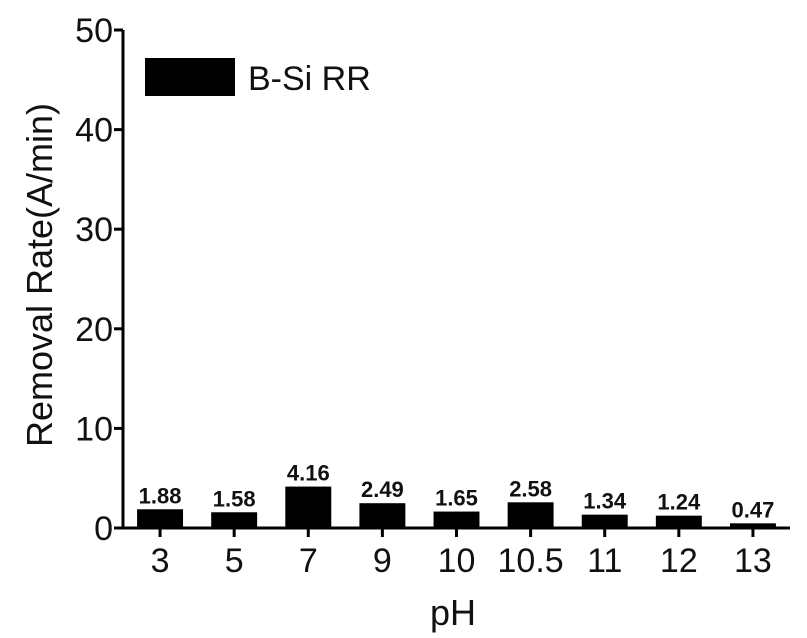  I want to click on x-tick-label: 12, so click(679, 561).